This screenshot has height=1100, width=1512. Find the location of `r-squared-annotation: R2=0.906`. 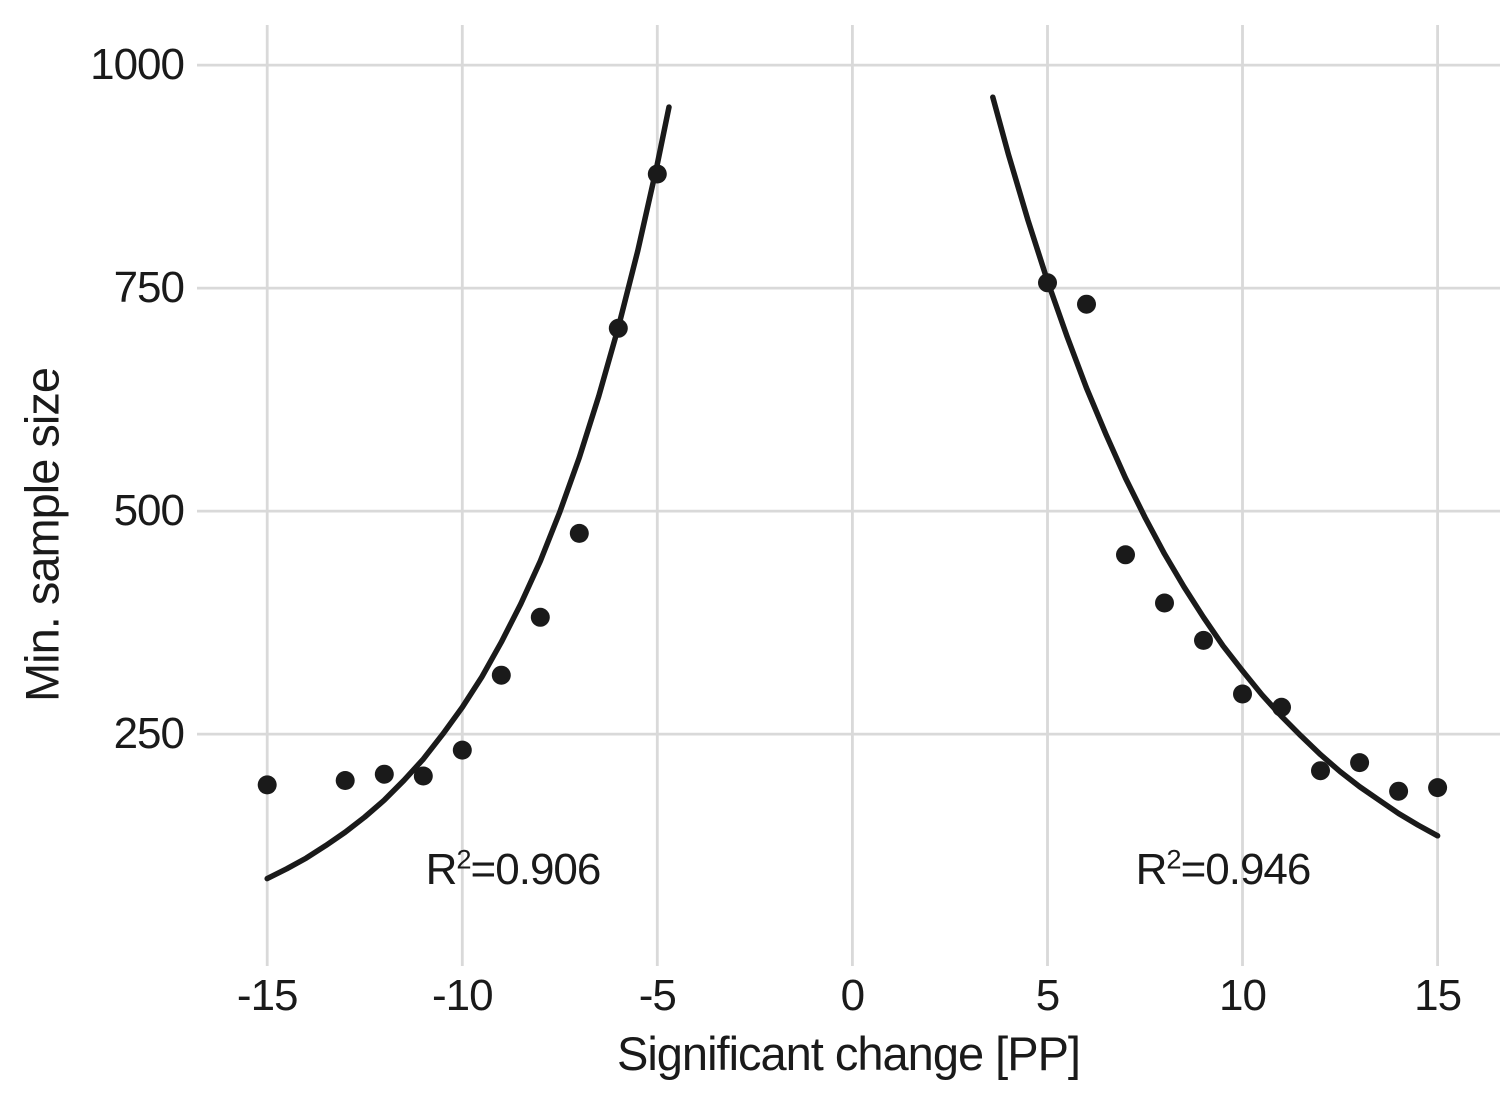

r-squared-annotation: R2=0.906 is located at coordinates (513, 869).